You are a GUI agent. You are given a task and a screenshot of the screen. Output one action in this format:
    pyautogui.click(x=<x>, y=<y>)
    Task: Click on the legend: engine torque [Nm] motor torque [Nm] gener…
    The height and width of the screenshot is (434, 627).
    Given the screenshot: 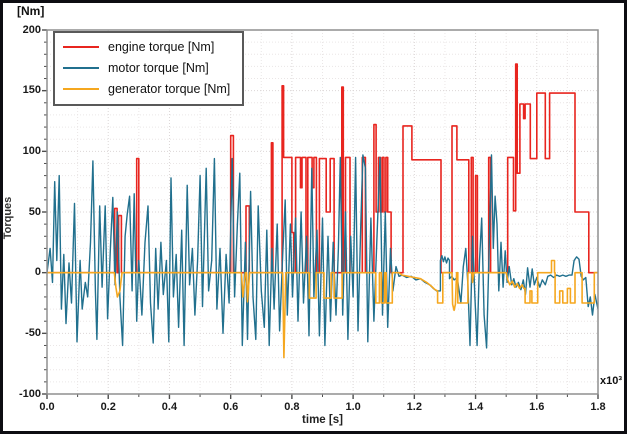 What is the action you would take?
    pyautogui.click(x=149, y=68)
    